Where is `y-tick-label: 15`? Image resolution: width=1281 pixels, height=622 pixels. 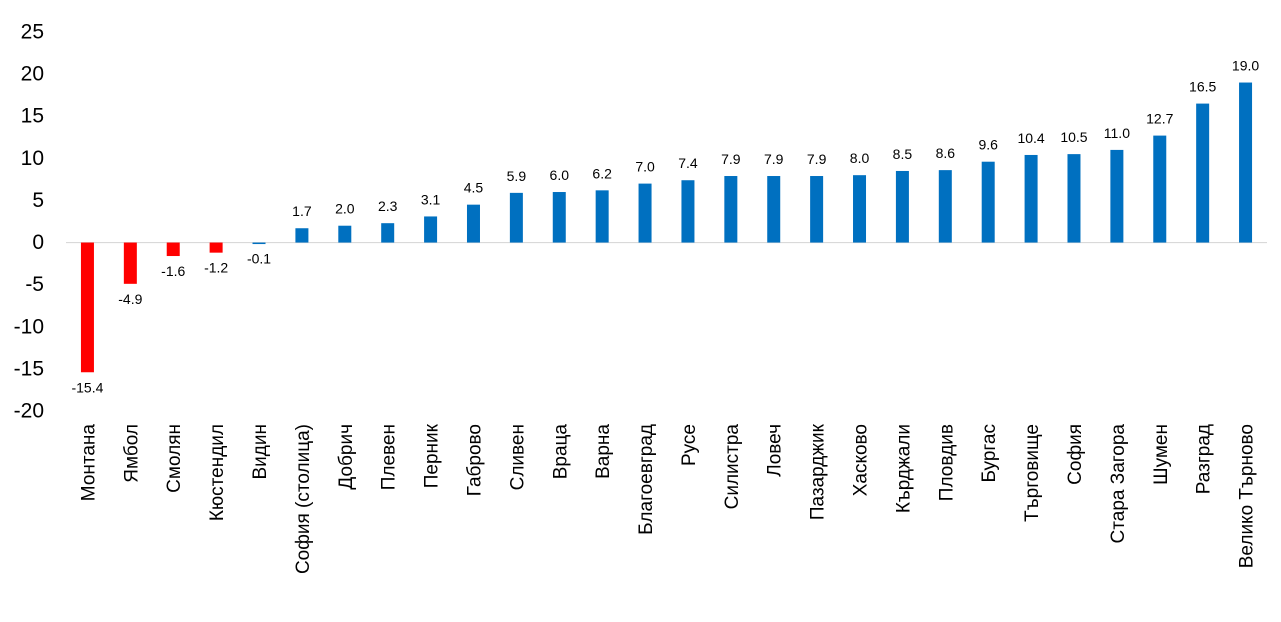 y-tick-label: 15 is located at coordinates (32, 116).